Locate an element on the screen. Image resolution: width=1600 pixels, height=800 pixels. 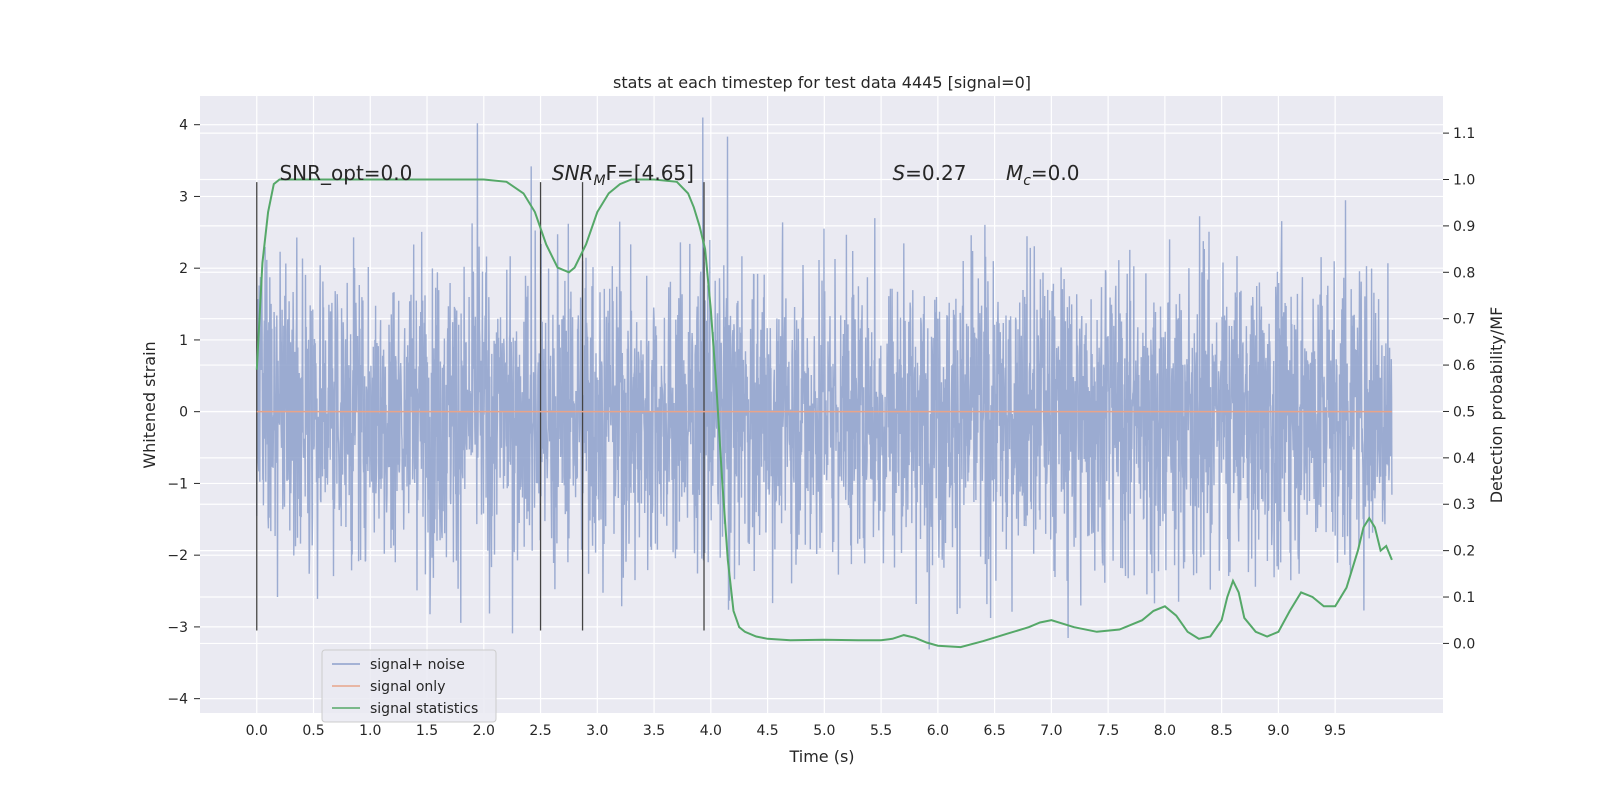
annotation-s: S=0.27 is located at coordinates (929, 173).